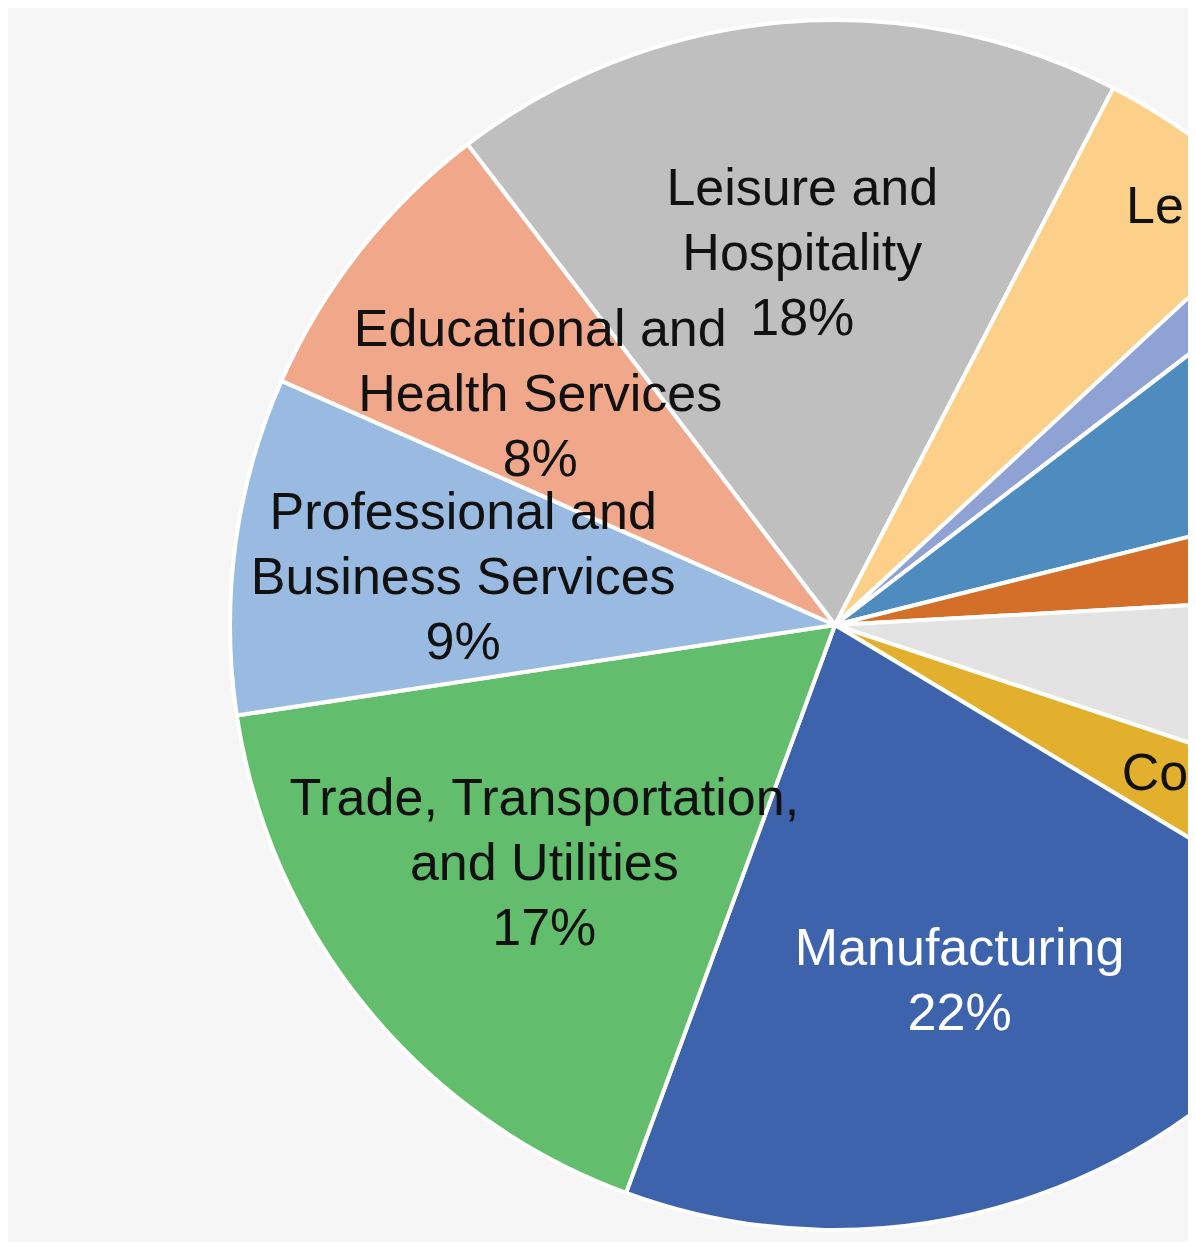 This screenshot has width=1196, height=1250. What do you see at coordinates (463, 640) in the screenshot?
I see `data-label: 9%` at bounding box center [463, 640].